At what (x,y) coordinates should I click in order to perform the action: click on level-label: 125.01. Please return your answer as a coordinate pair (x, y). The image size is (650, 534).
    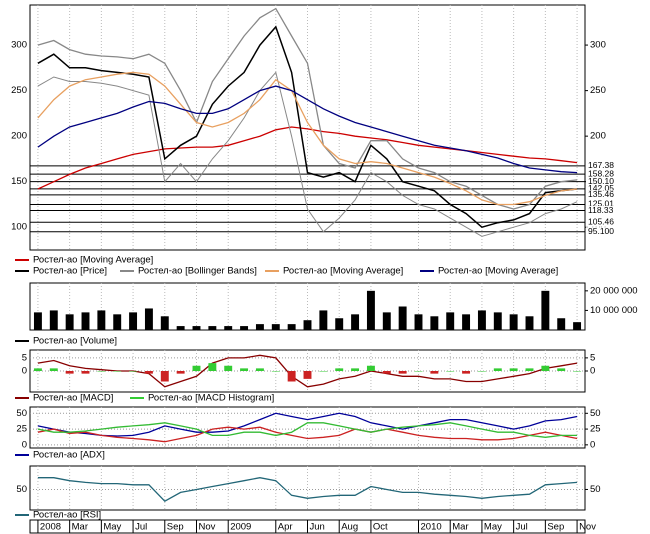
    Looking at the image, I should click on (601, 204).